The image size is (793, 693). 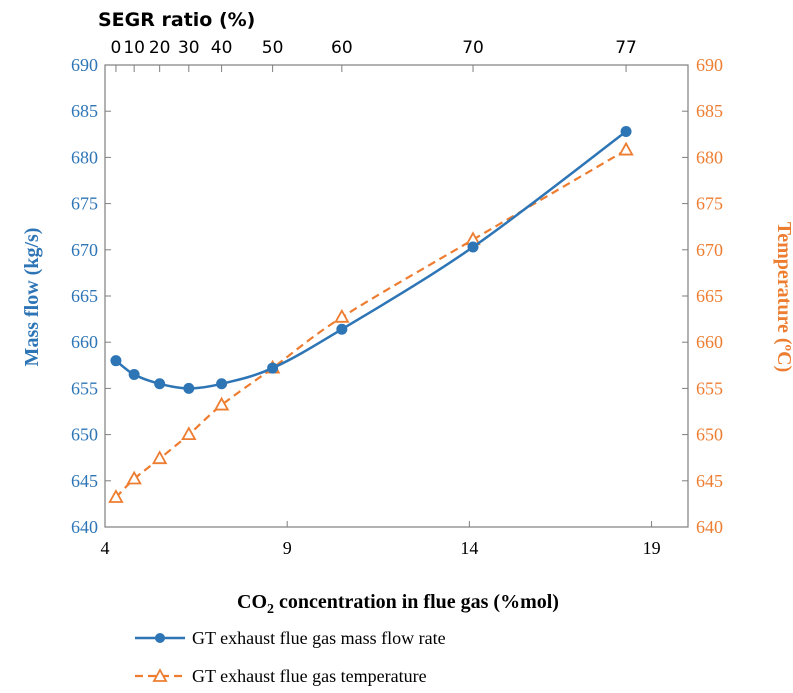 I want to click on top-axis-tick-label: 10, so click(x=134, y=48).